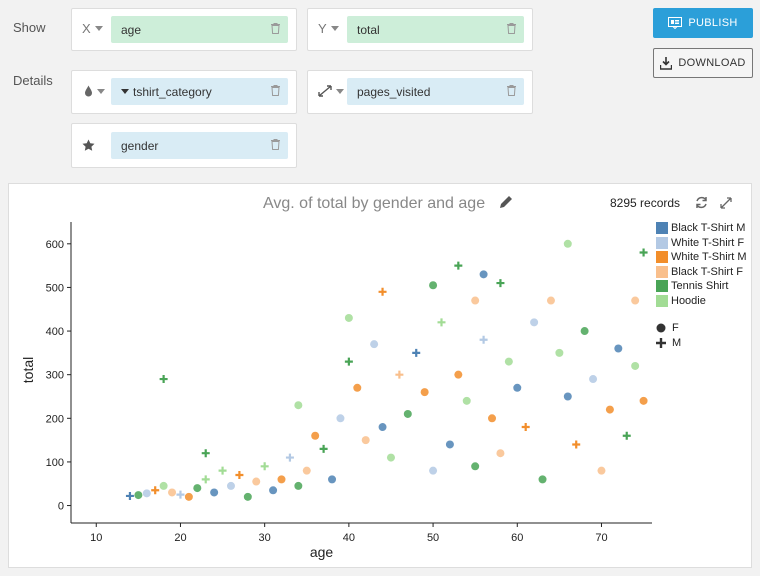  I want to click on color-field-label: tshirt_category, so click(172, 91).